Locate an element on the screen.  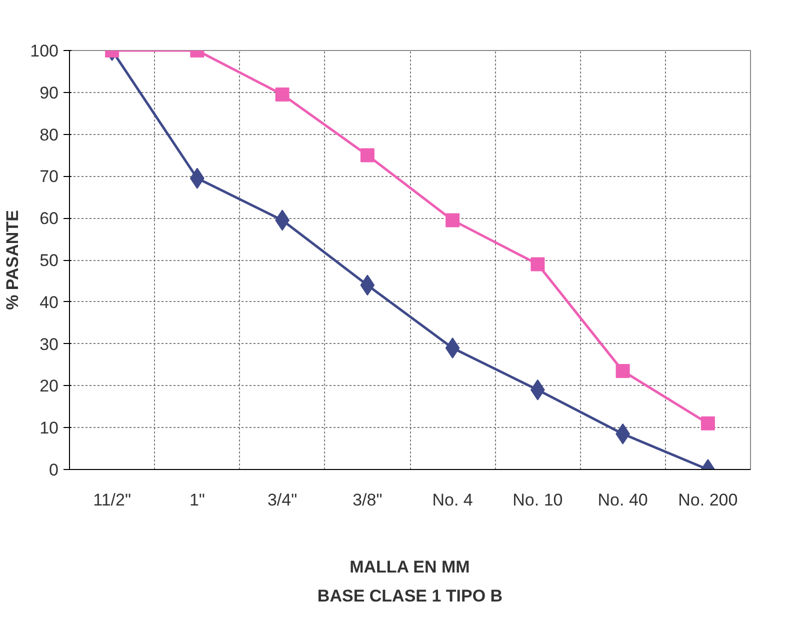
text: BASE CLASE 1 TIPO B is located at coordinates (410, 596).